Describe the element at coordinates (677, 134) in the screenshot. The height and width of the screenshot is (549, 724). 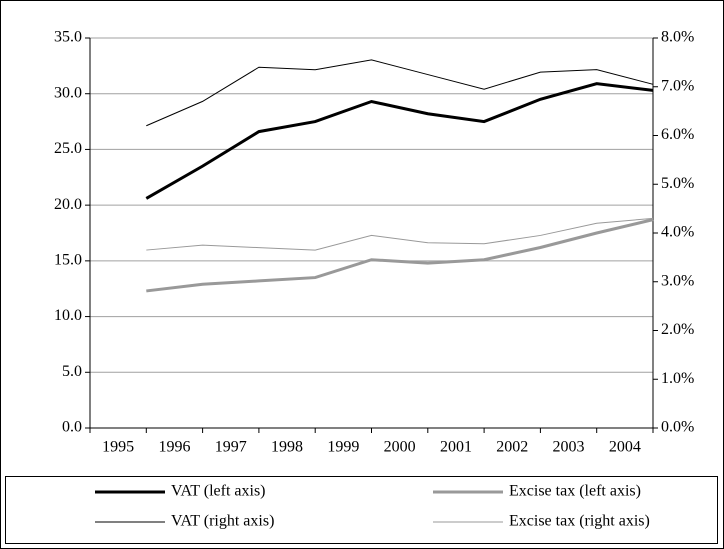
I see `y2-tick-label: 6.0%` at that location.